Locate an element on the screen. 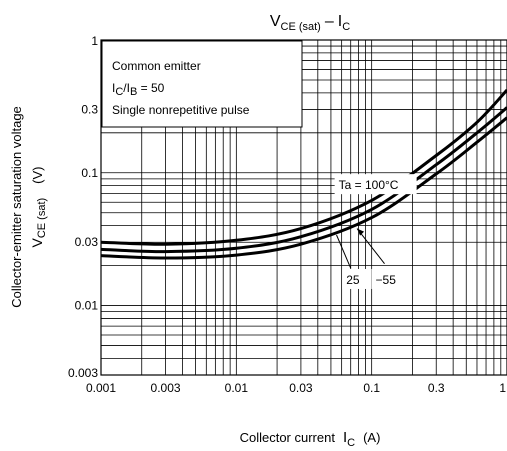 This screenshot has height=451, width=507. conditions-box-frame is located at coordinates (202, 84).